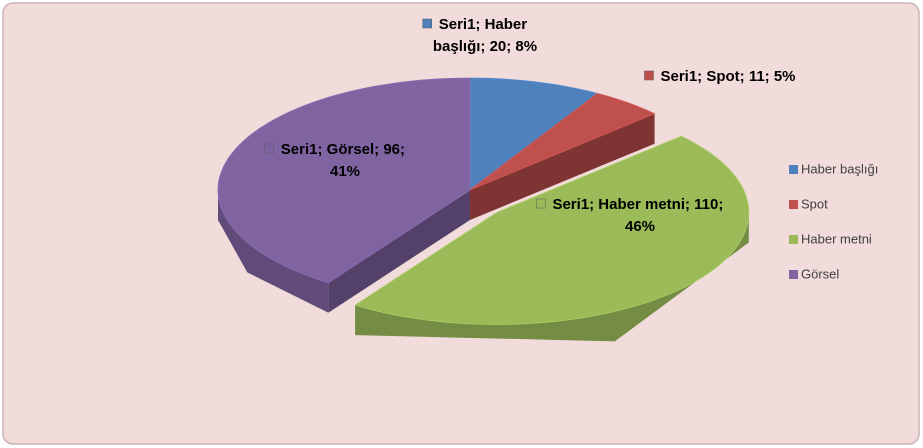 Image resolution: width=923 pixels, height=448 pixels. What do you see at coordinates (640, 226) in the screenshot?
I see `data-label-line: 46%` at bounding box center [640, 226].